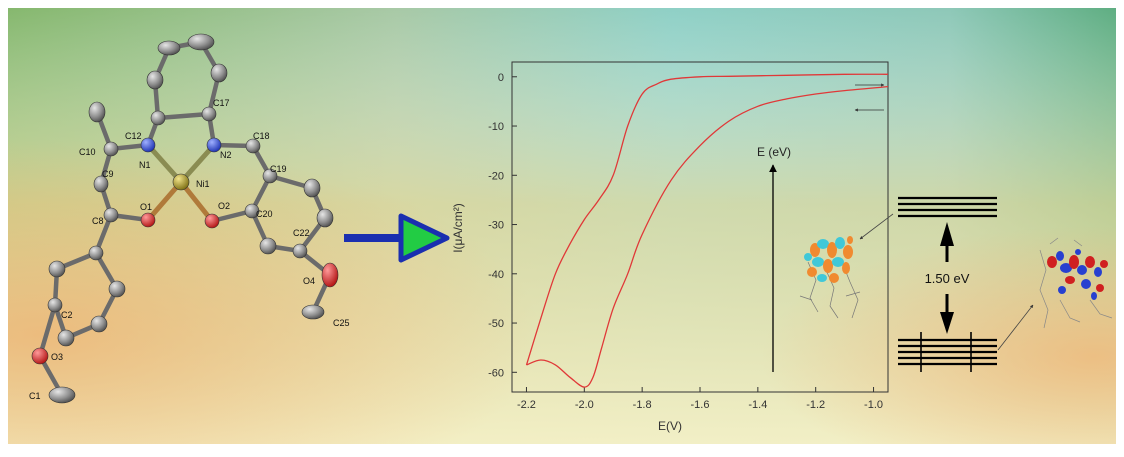 This screenshot has width=1124, height=457. What do you see at coordinates (145, 165) in the screenshot?
I see `atom-label: N1` at bounding box center [145, 165].